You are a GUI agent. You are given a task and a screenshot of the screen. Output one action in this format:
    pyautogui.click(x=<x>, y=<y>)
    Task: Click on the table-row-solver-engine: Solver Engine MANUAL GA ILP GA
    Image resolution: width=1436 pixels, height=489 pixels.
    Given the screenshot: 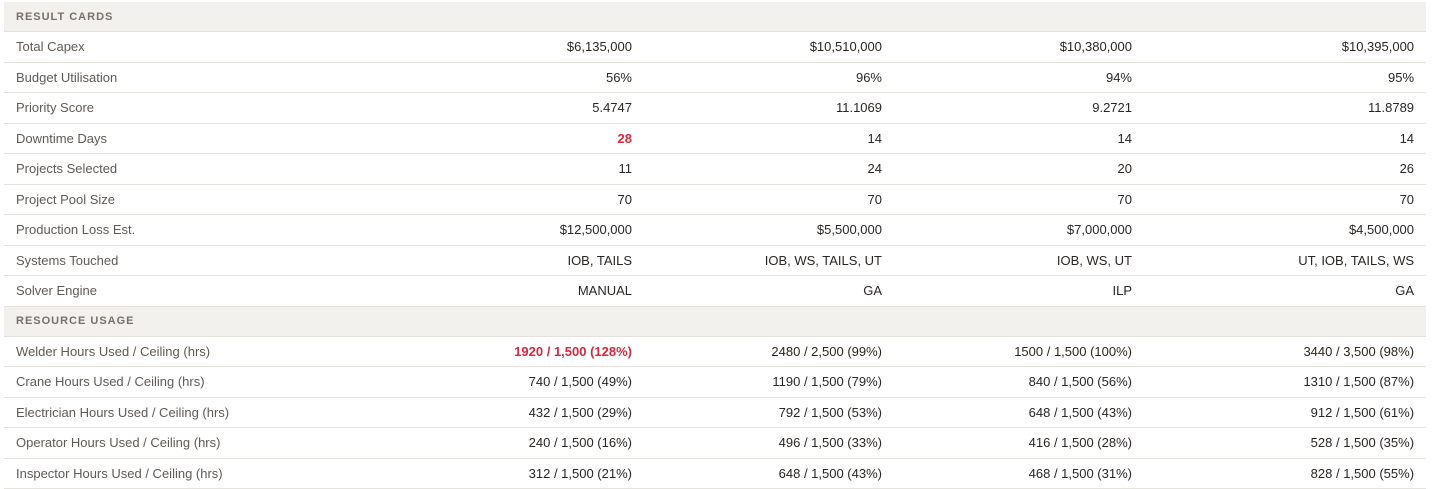 What is the action you would take?
    pyautogui.click(x=715, y=291)
    